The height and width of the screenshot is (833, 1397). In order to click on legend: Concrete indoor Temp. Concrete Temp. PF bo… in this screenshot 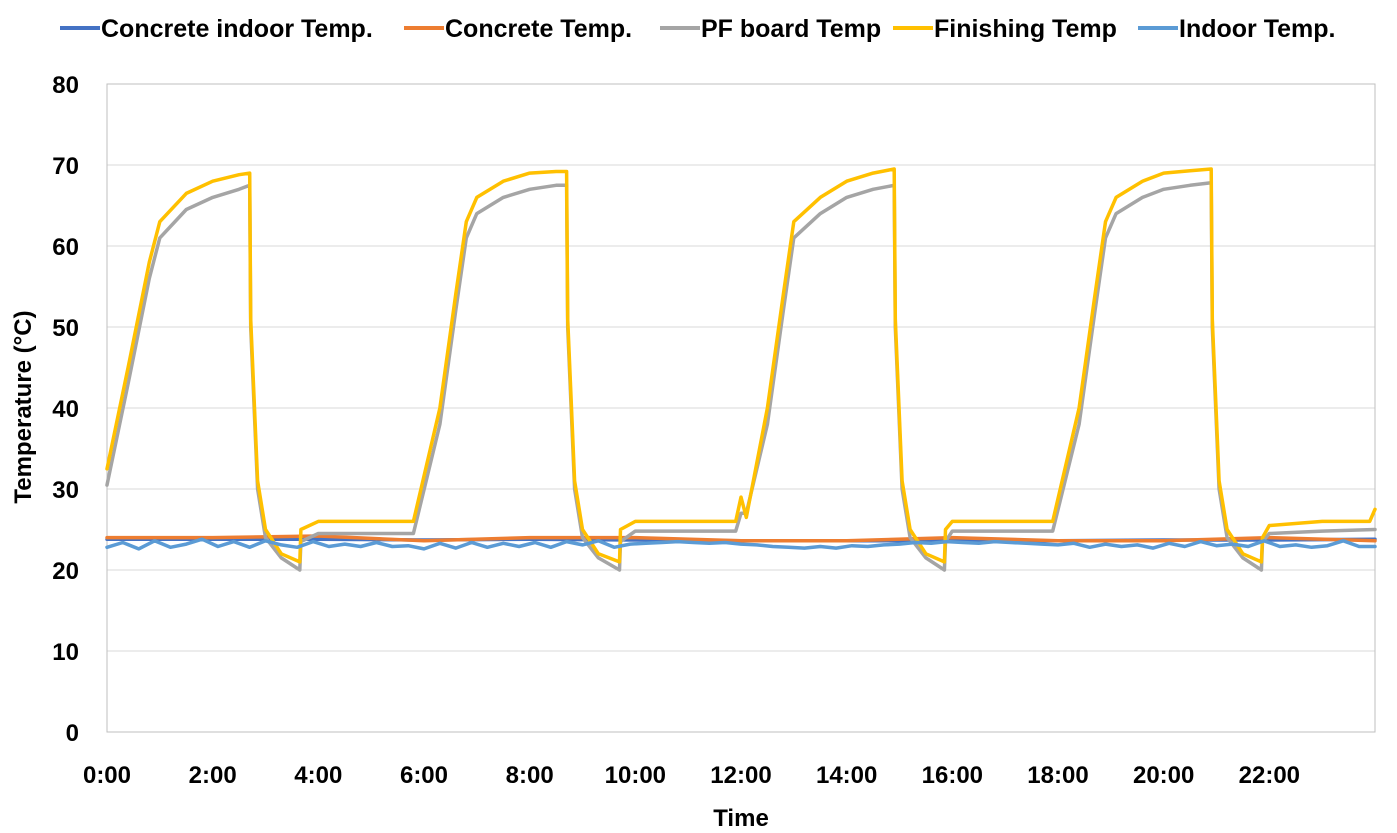, I will do `click(697, 29)`.